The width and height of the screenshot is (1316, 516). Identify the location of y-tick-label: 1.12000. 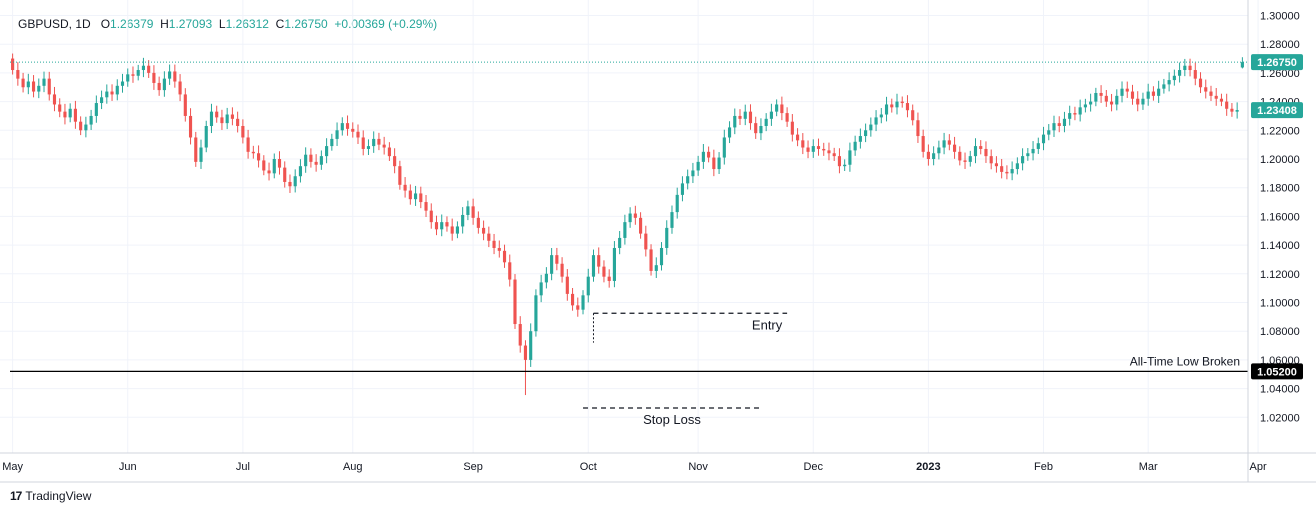
(1280, 275).